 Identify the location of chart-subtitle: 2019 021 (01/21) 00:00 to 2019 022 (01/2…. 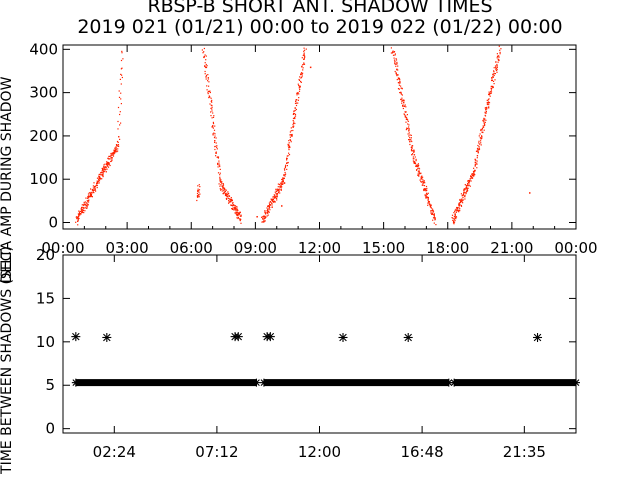
(319, 27).